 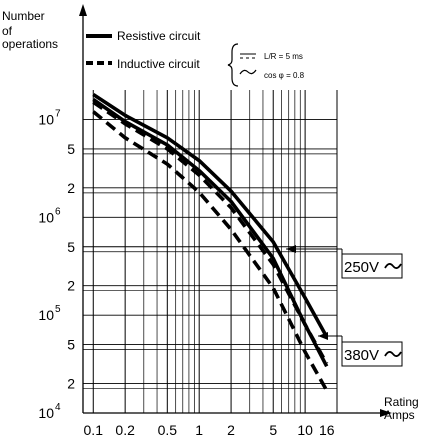 I want to click on x-tick-label: 0.1, so click(x=94, y=430).